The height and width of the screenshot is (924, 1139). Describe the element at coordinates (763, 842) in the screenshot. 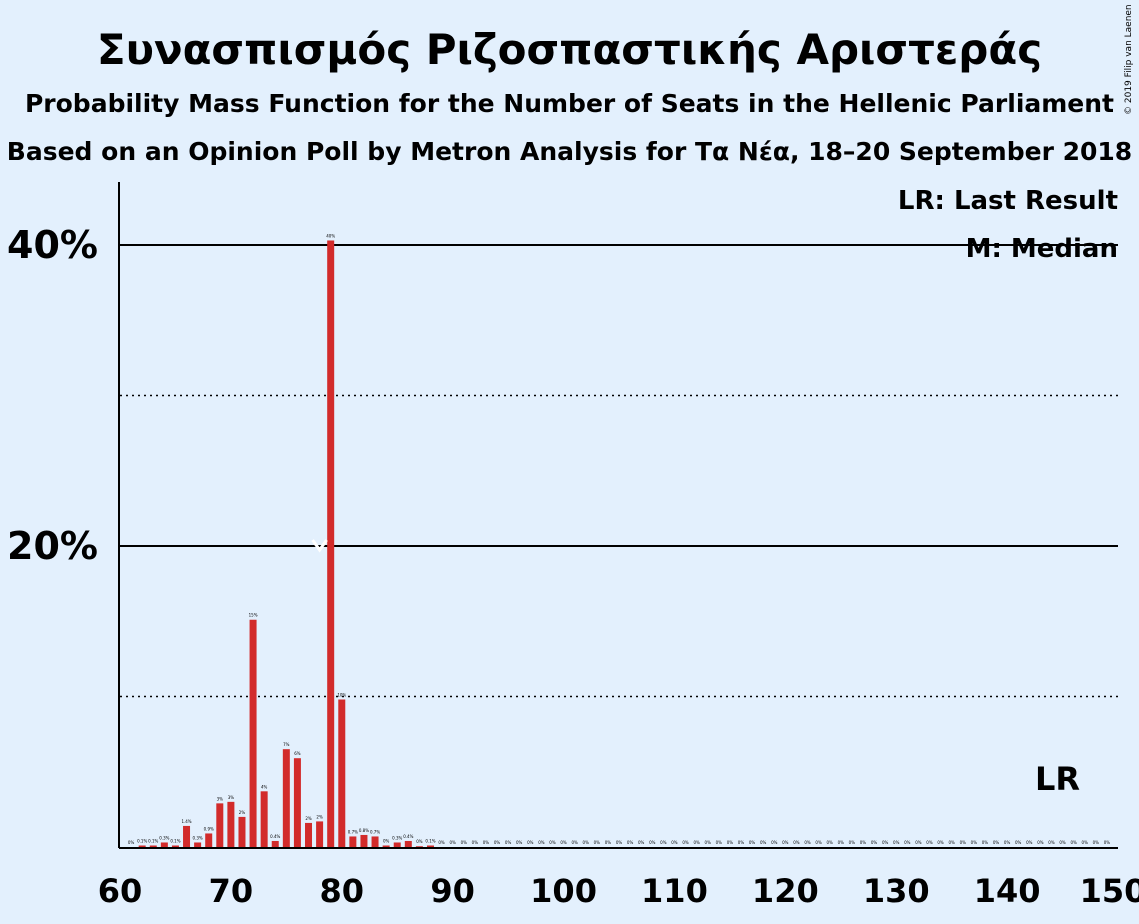

I see `bar-label-seat-118: 0%` at that location.